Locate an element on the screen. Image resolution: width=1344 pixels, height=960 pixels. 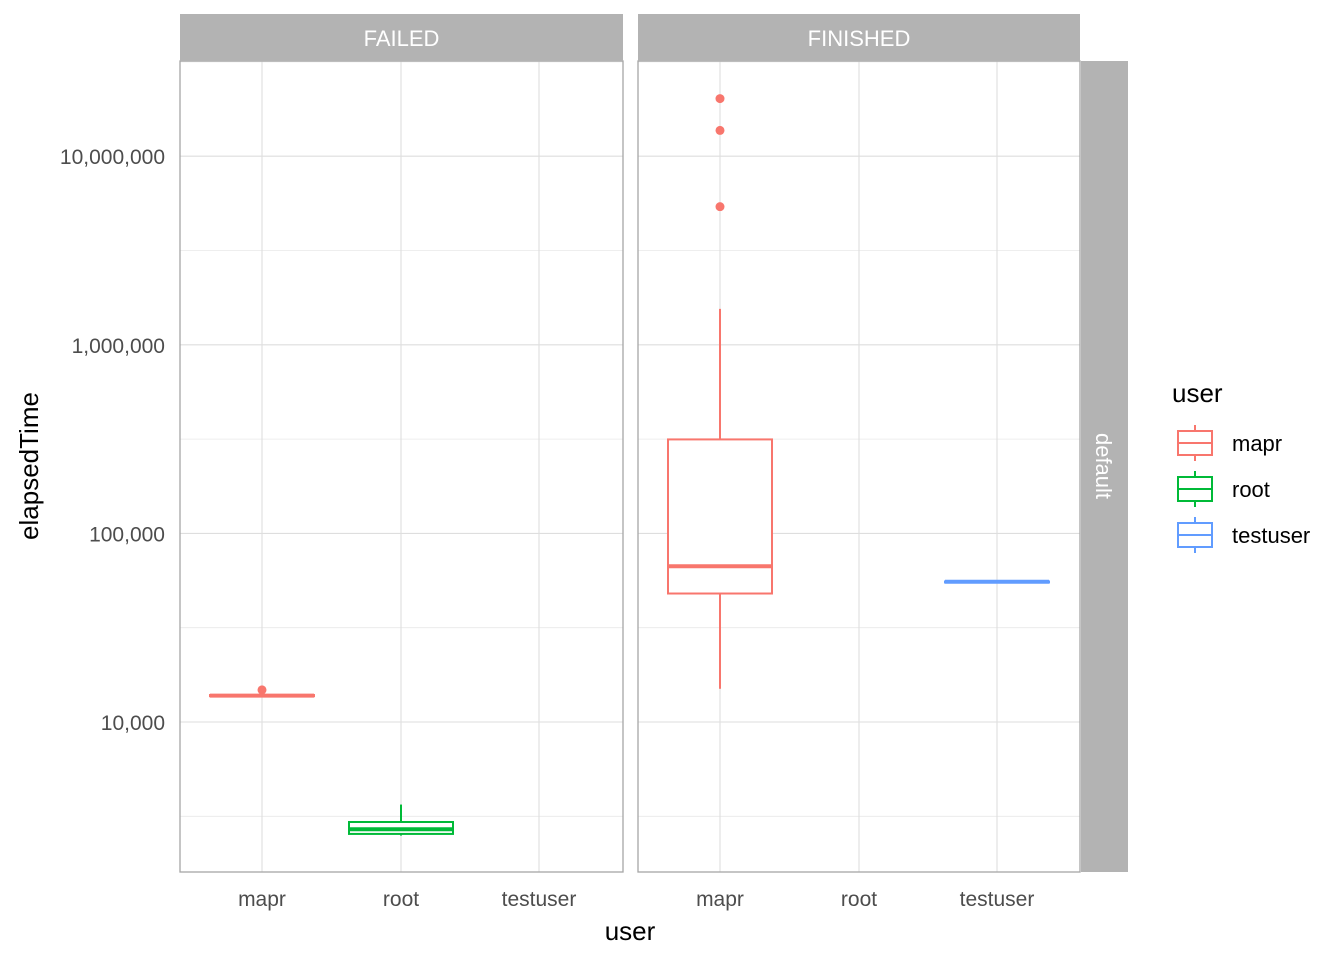
legend-key-testuser: testuser is located at coordinates (1243, 535).